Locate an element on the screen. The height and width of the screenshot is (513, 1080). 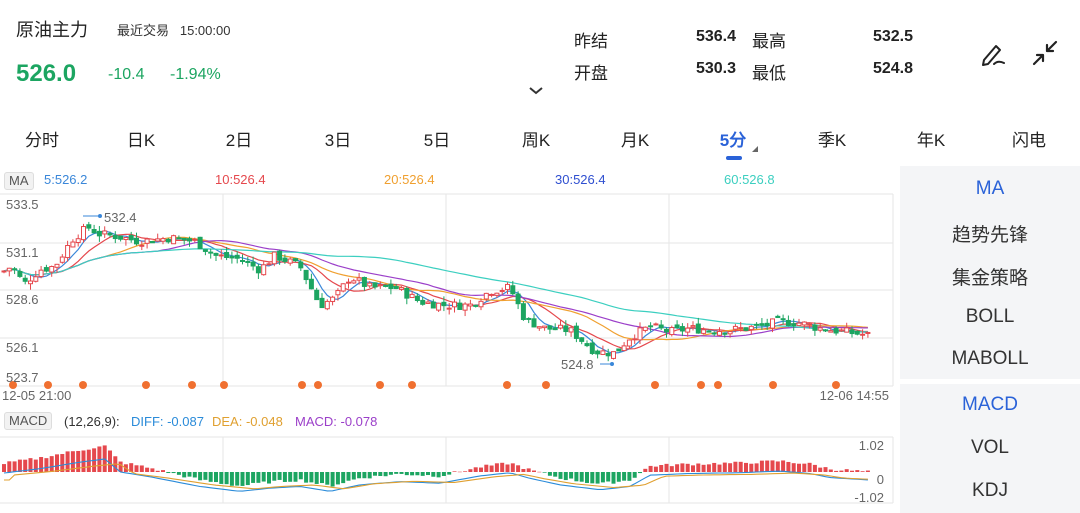
macd-tag: MACD is located at coordinates (28, 421).